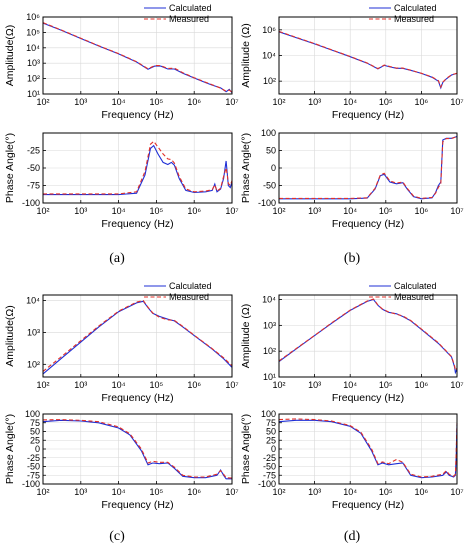 This screenshot has height=550, width=469. I want to click on chart-8-ytick-label-6: 50, so click(271, 432).